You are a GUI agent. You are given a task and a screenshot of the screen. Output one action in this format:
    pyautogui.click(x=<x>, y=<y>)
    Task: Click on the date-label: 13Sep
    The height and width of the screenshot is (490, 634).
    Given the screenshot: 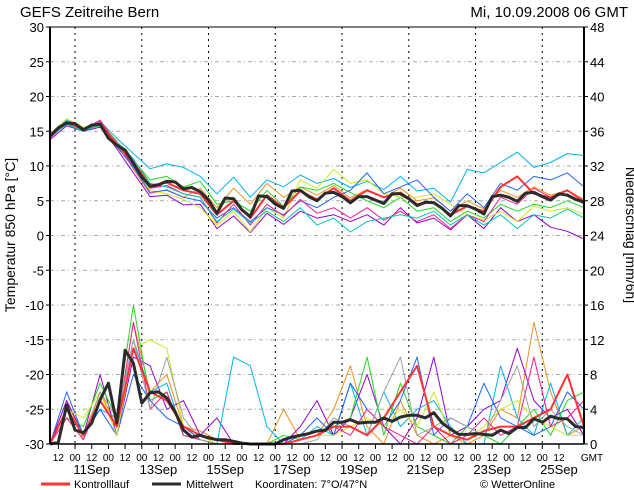 What is the action you would take?
    pyautogui.click(x=159, y=469)
    